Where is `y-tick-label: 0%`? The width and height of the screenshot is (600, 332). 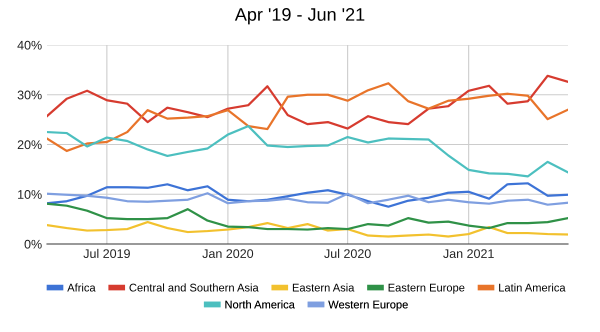
y-tick-label: 0% is located at coordinates (33, 244).